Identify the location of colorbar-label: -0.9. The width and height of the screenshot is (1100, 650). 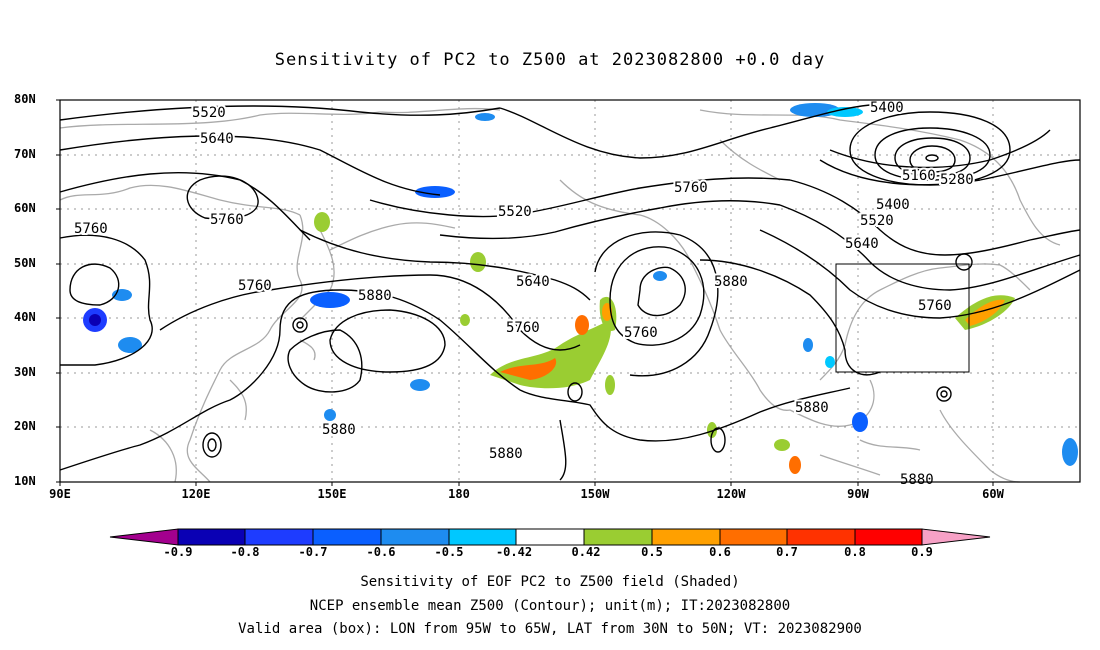
(178, 552).